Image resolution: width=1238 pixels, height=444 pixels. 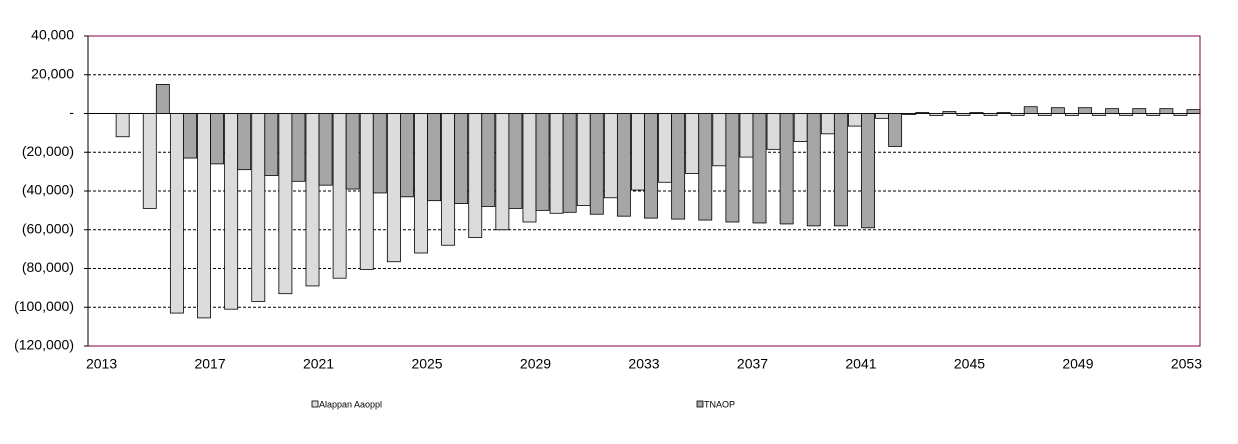 I want to click on x-tick-label: 2053, so click(x=1186, y=364).